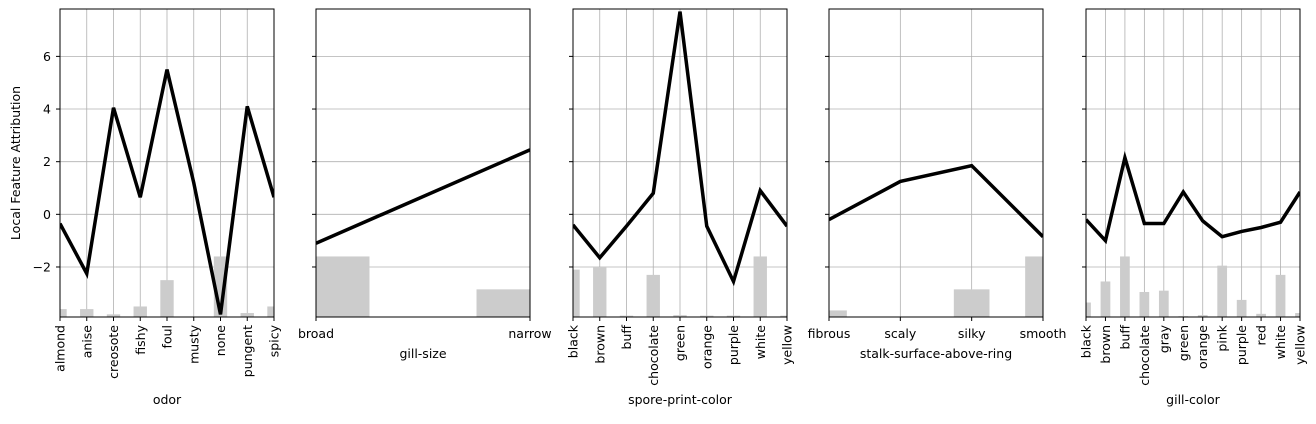 This screenshot has width=1316, height=424. Describe the element at coordinates (47, 161) in the screenshot. I see `y-tick-label: 2` at that location.